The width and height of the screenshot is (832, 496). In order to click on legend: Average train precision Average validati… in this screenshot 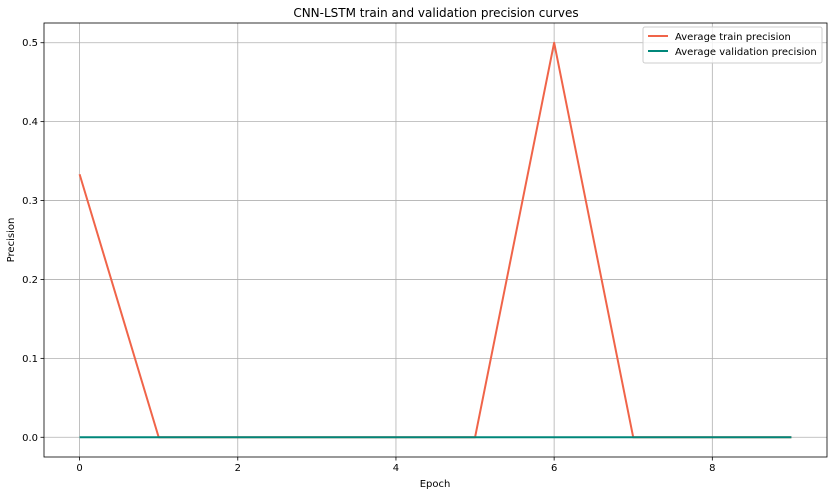, I will do `click(732, 45)`.